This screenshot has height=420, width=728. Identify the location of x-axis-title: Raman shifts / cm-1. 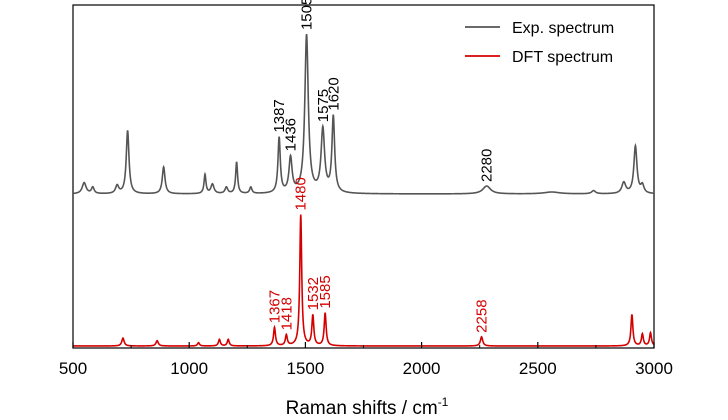
(367, 407).